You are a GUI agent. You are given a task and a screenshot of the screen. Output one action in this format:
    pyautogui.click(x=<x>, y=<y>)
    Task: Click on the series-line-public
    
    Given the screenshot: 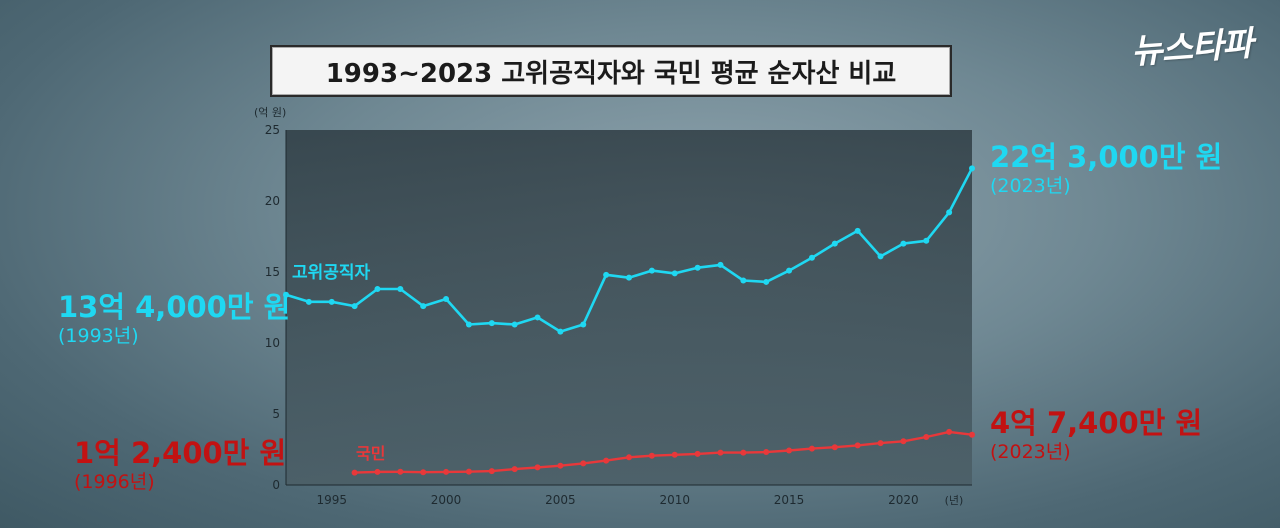 What is the action you would take?
    pyautogui.click(x=663, y=452)
    